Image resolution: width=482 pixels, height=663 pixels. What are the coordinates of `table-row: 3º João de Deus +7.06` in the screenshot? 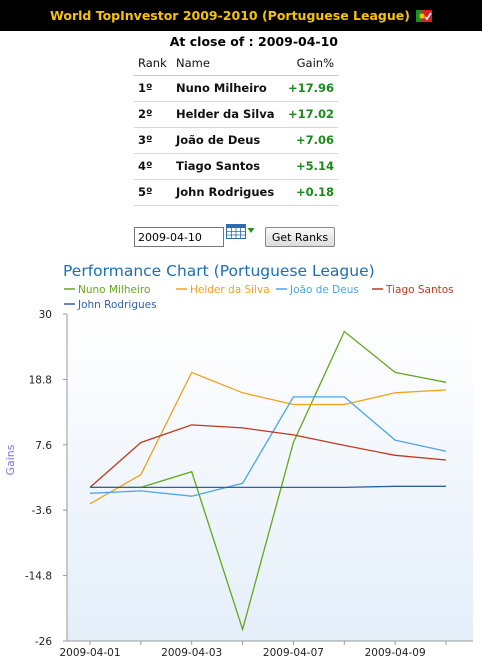 It's located at (236, 140).